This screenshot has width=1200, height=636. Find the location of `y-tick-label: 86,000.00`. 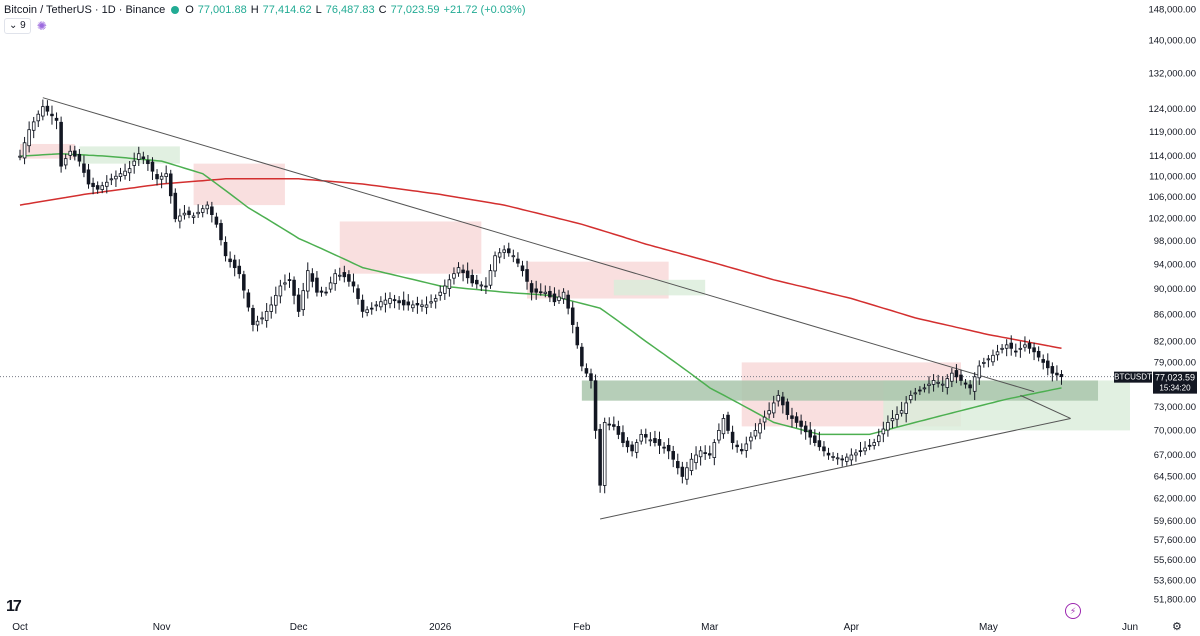

y-tick-label: 86,000.00 is located at coordinates (1175, 315).